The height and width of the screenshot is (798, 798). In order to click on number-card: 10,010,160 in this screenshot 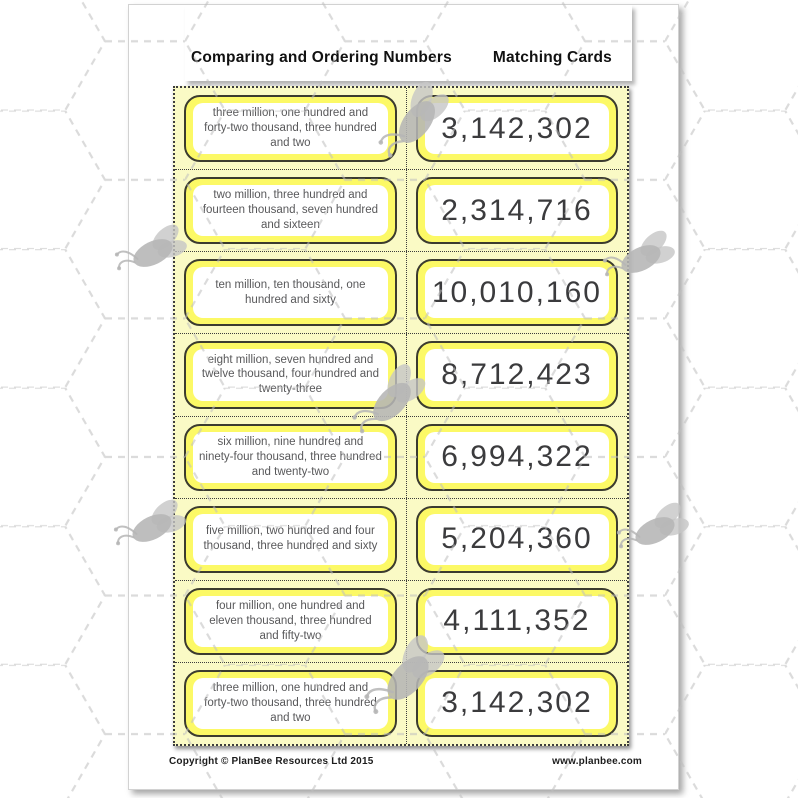, I will do `click(516, 293)`.